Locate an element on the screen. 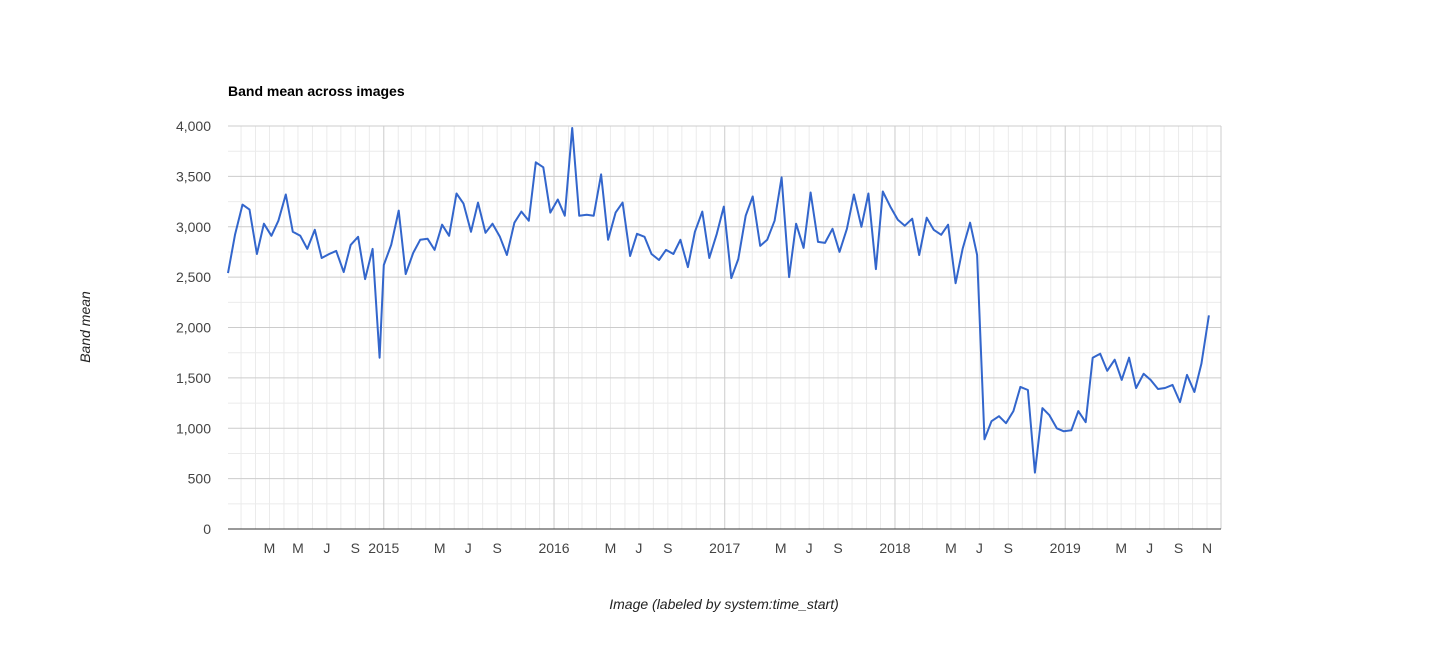  x-tick-label: 2016 is located at coordinates (553, 548).